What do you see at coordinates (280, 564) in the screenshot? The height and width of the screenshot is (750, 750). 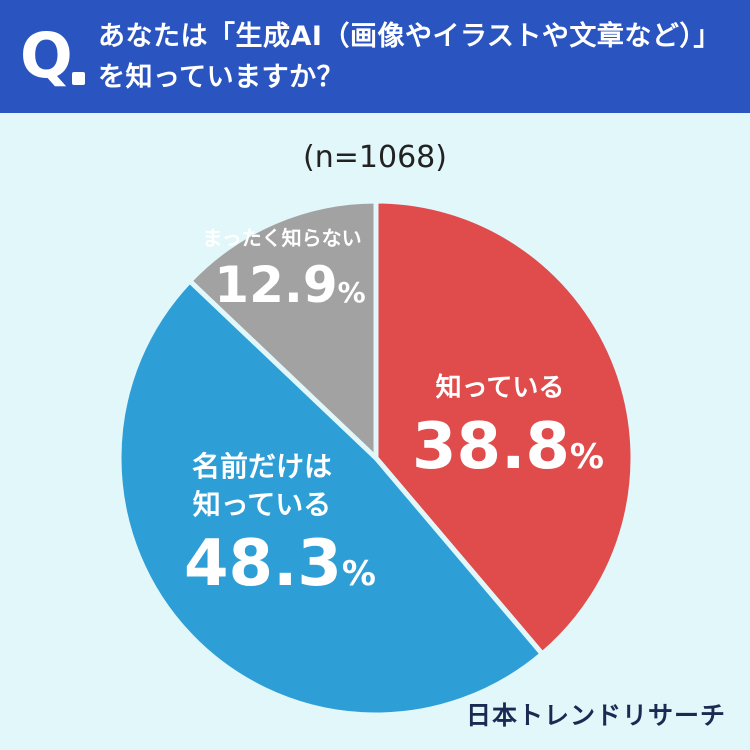 I see `slice-value-name-only: 48.3%` at bounding box center [280, 564].